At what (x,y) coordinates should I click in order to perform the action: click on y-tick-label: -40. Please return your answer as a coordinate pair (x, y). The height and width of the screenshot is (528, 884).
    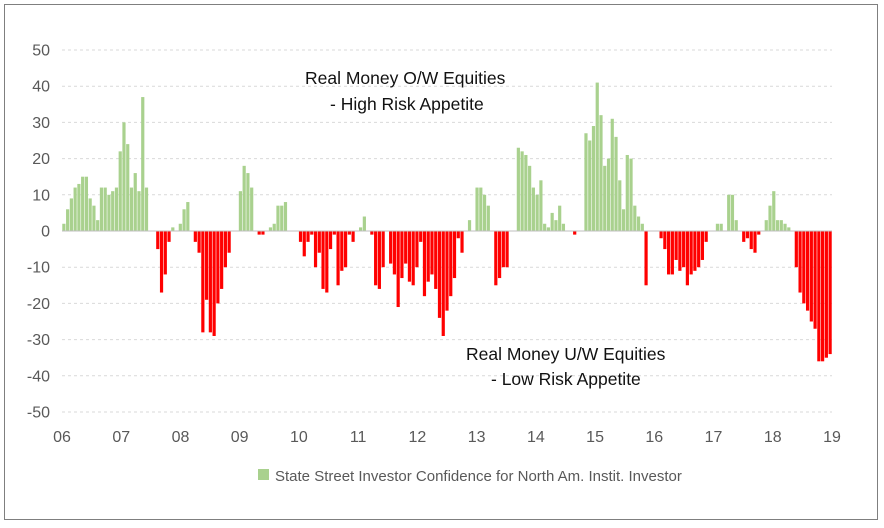
    Looking at the image, I should click on (38, 376).